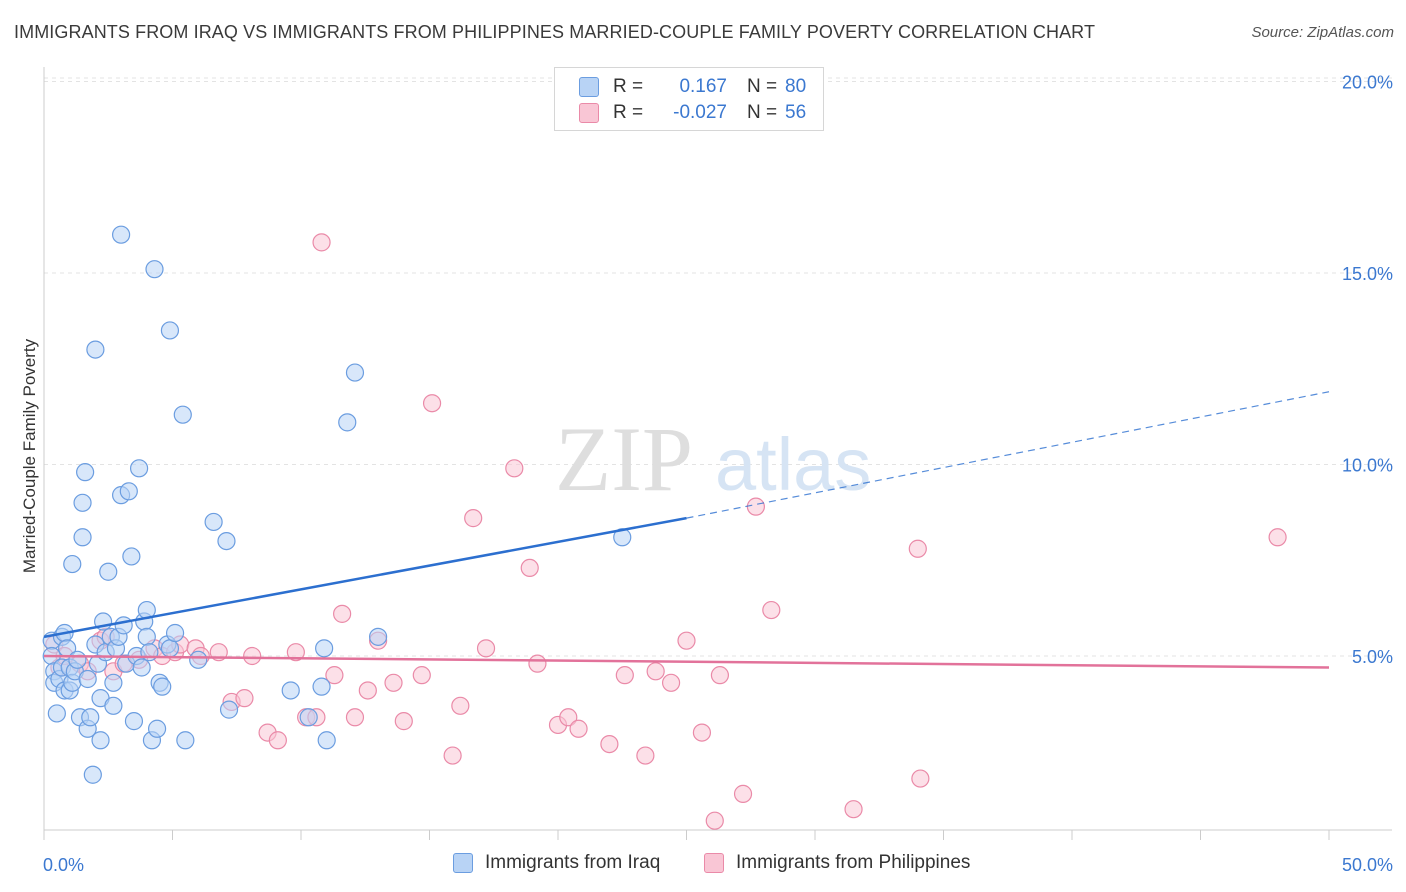 The width and height of the screenshot is (1406, 892). I want to click on y-tick-label: 5.0%, so click(1372, 657).